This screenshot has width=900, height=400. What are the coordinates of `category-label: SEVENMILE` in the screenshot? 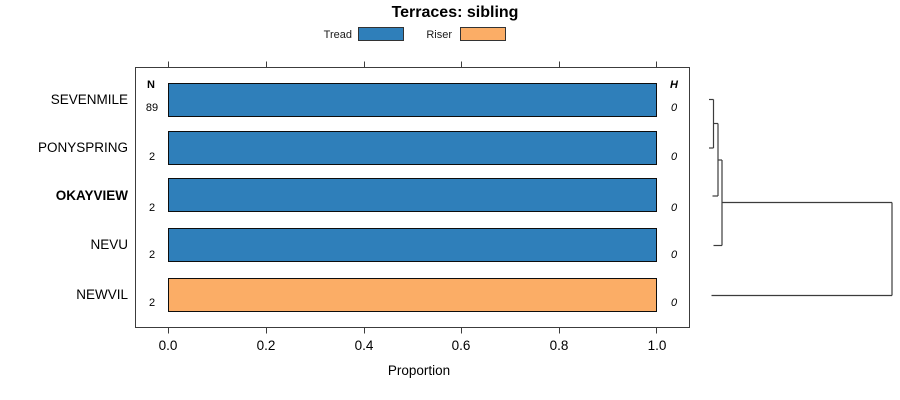 It's located at (89, 99).